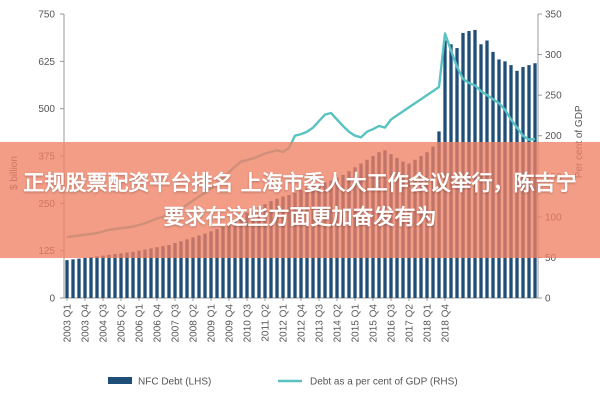 The width and height of the screenshot is (600, 400). What do you see at coordinates (194, 323) in the screenshot?
I see `x-tick-label: 2008 Q2` at bounding box center [194, 323].